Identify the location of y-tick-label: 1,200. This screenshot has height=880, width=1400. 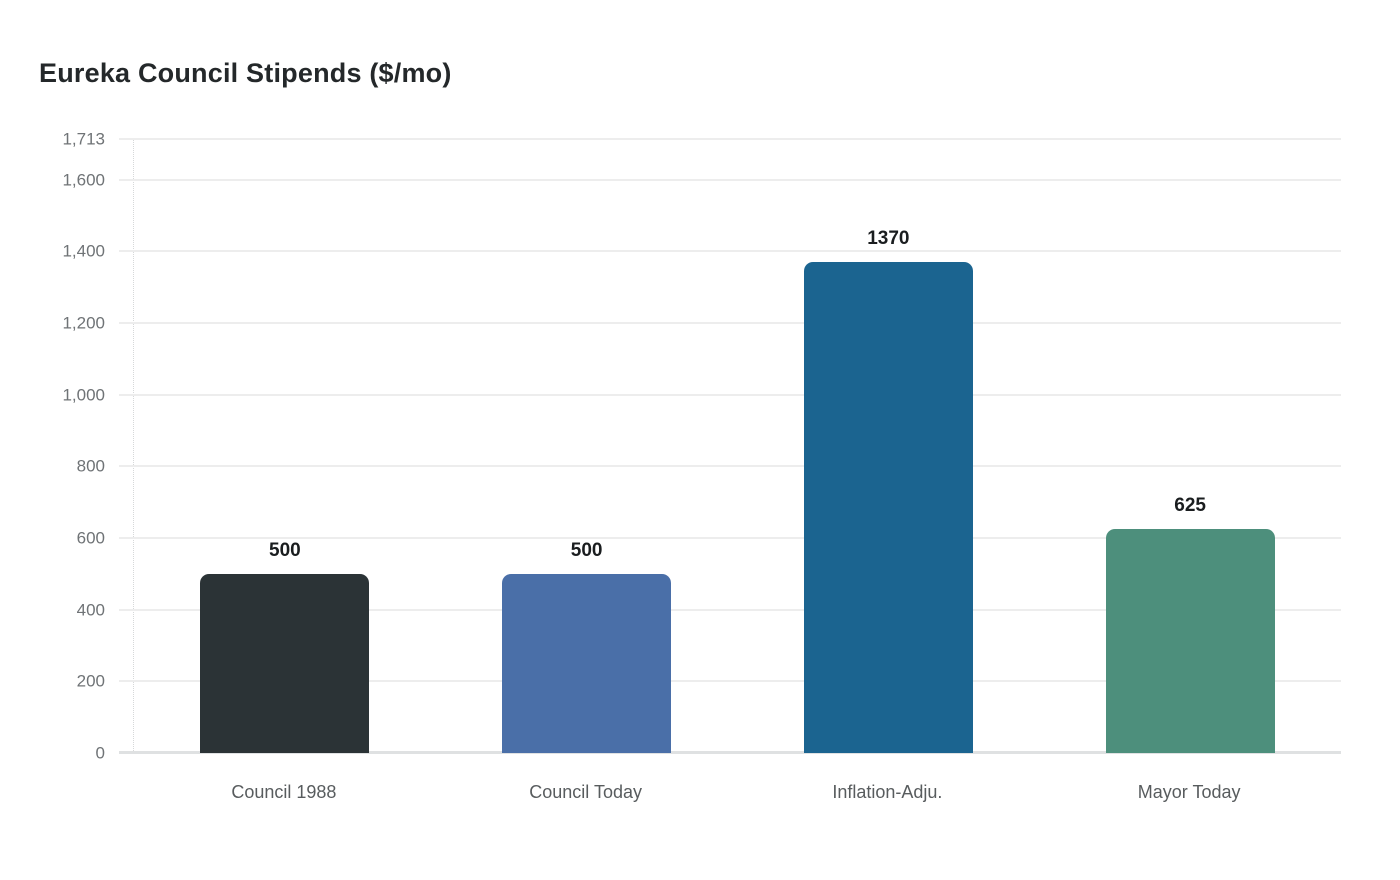
(83, 323).